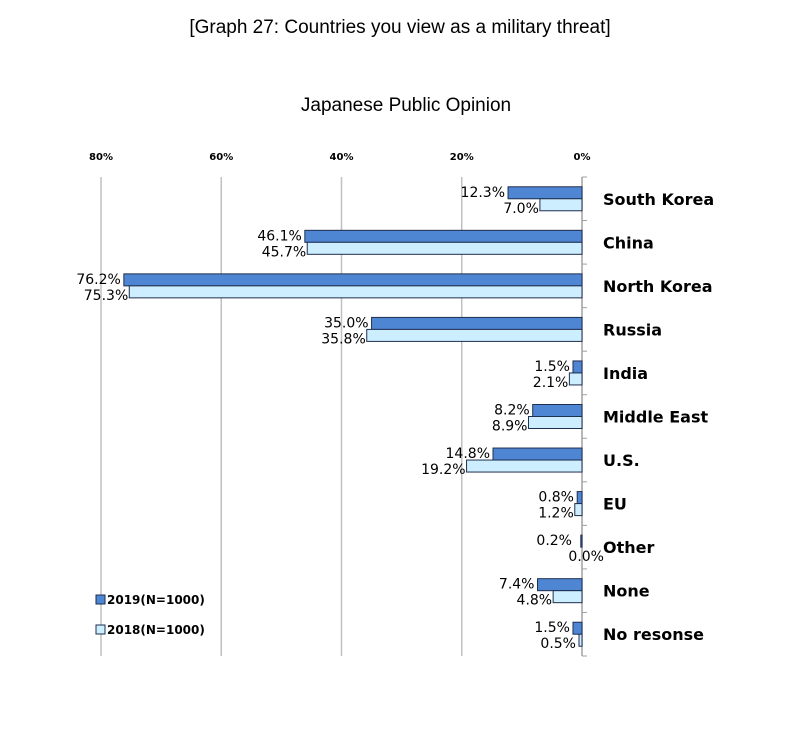 The image size is (800, 736). Describe the element at coordinates (483, 193) in the screenshot. I see `data-label: 12.3%` at that location.